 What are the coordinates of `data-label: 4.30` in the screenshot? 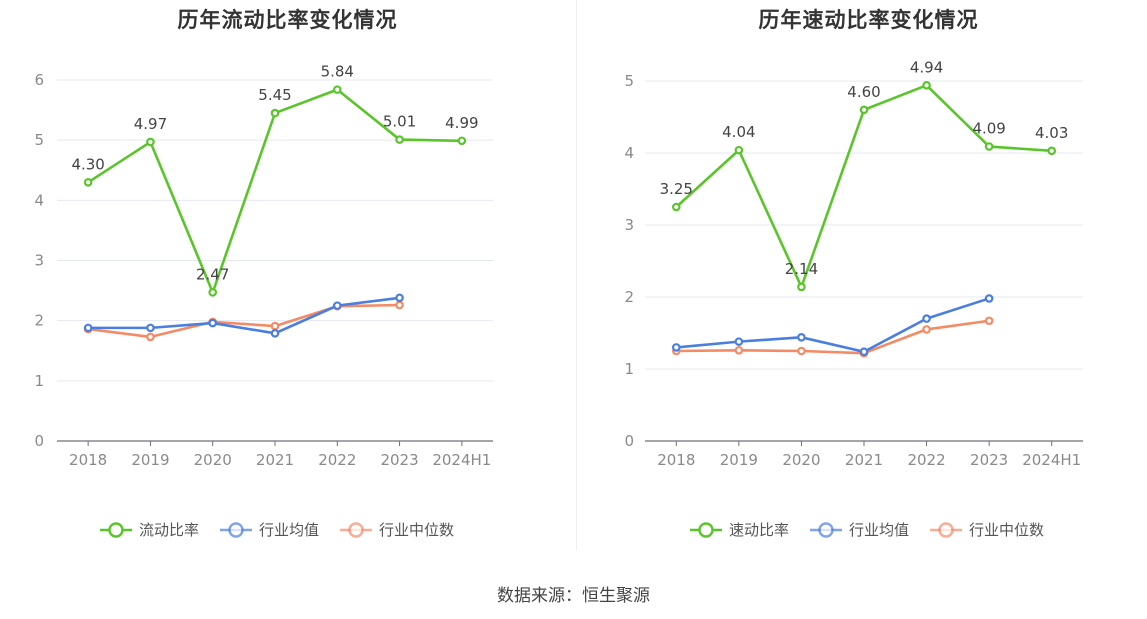 It's located at (87, 164).